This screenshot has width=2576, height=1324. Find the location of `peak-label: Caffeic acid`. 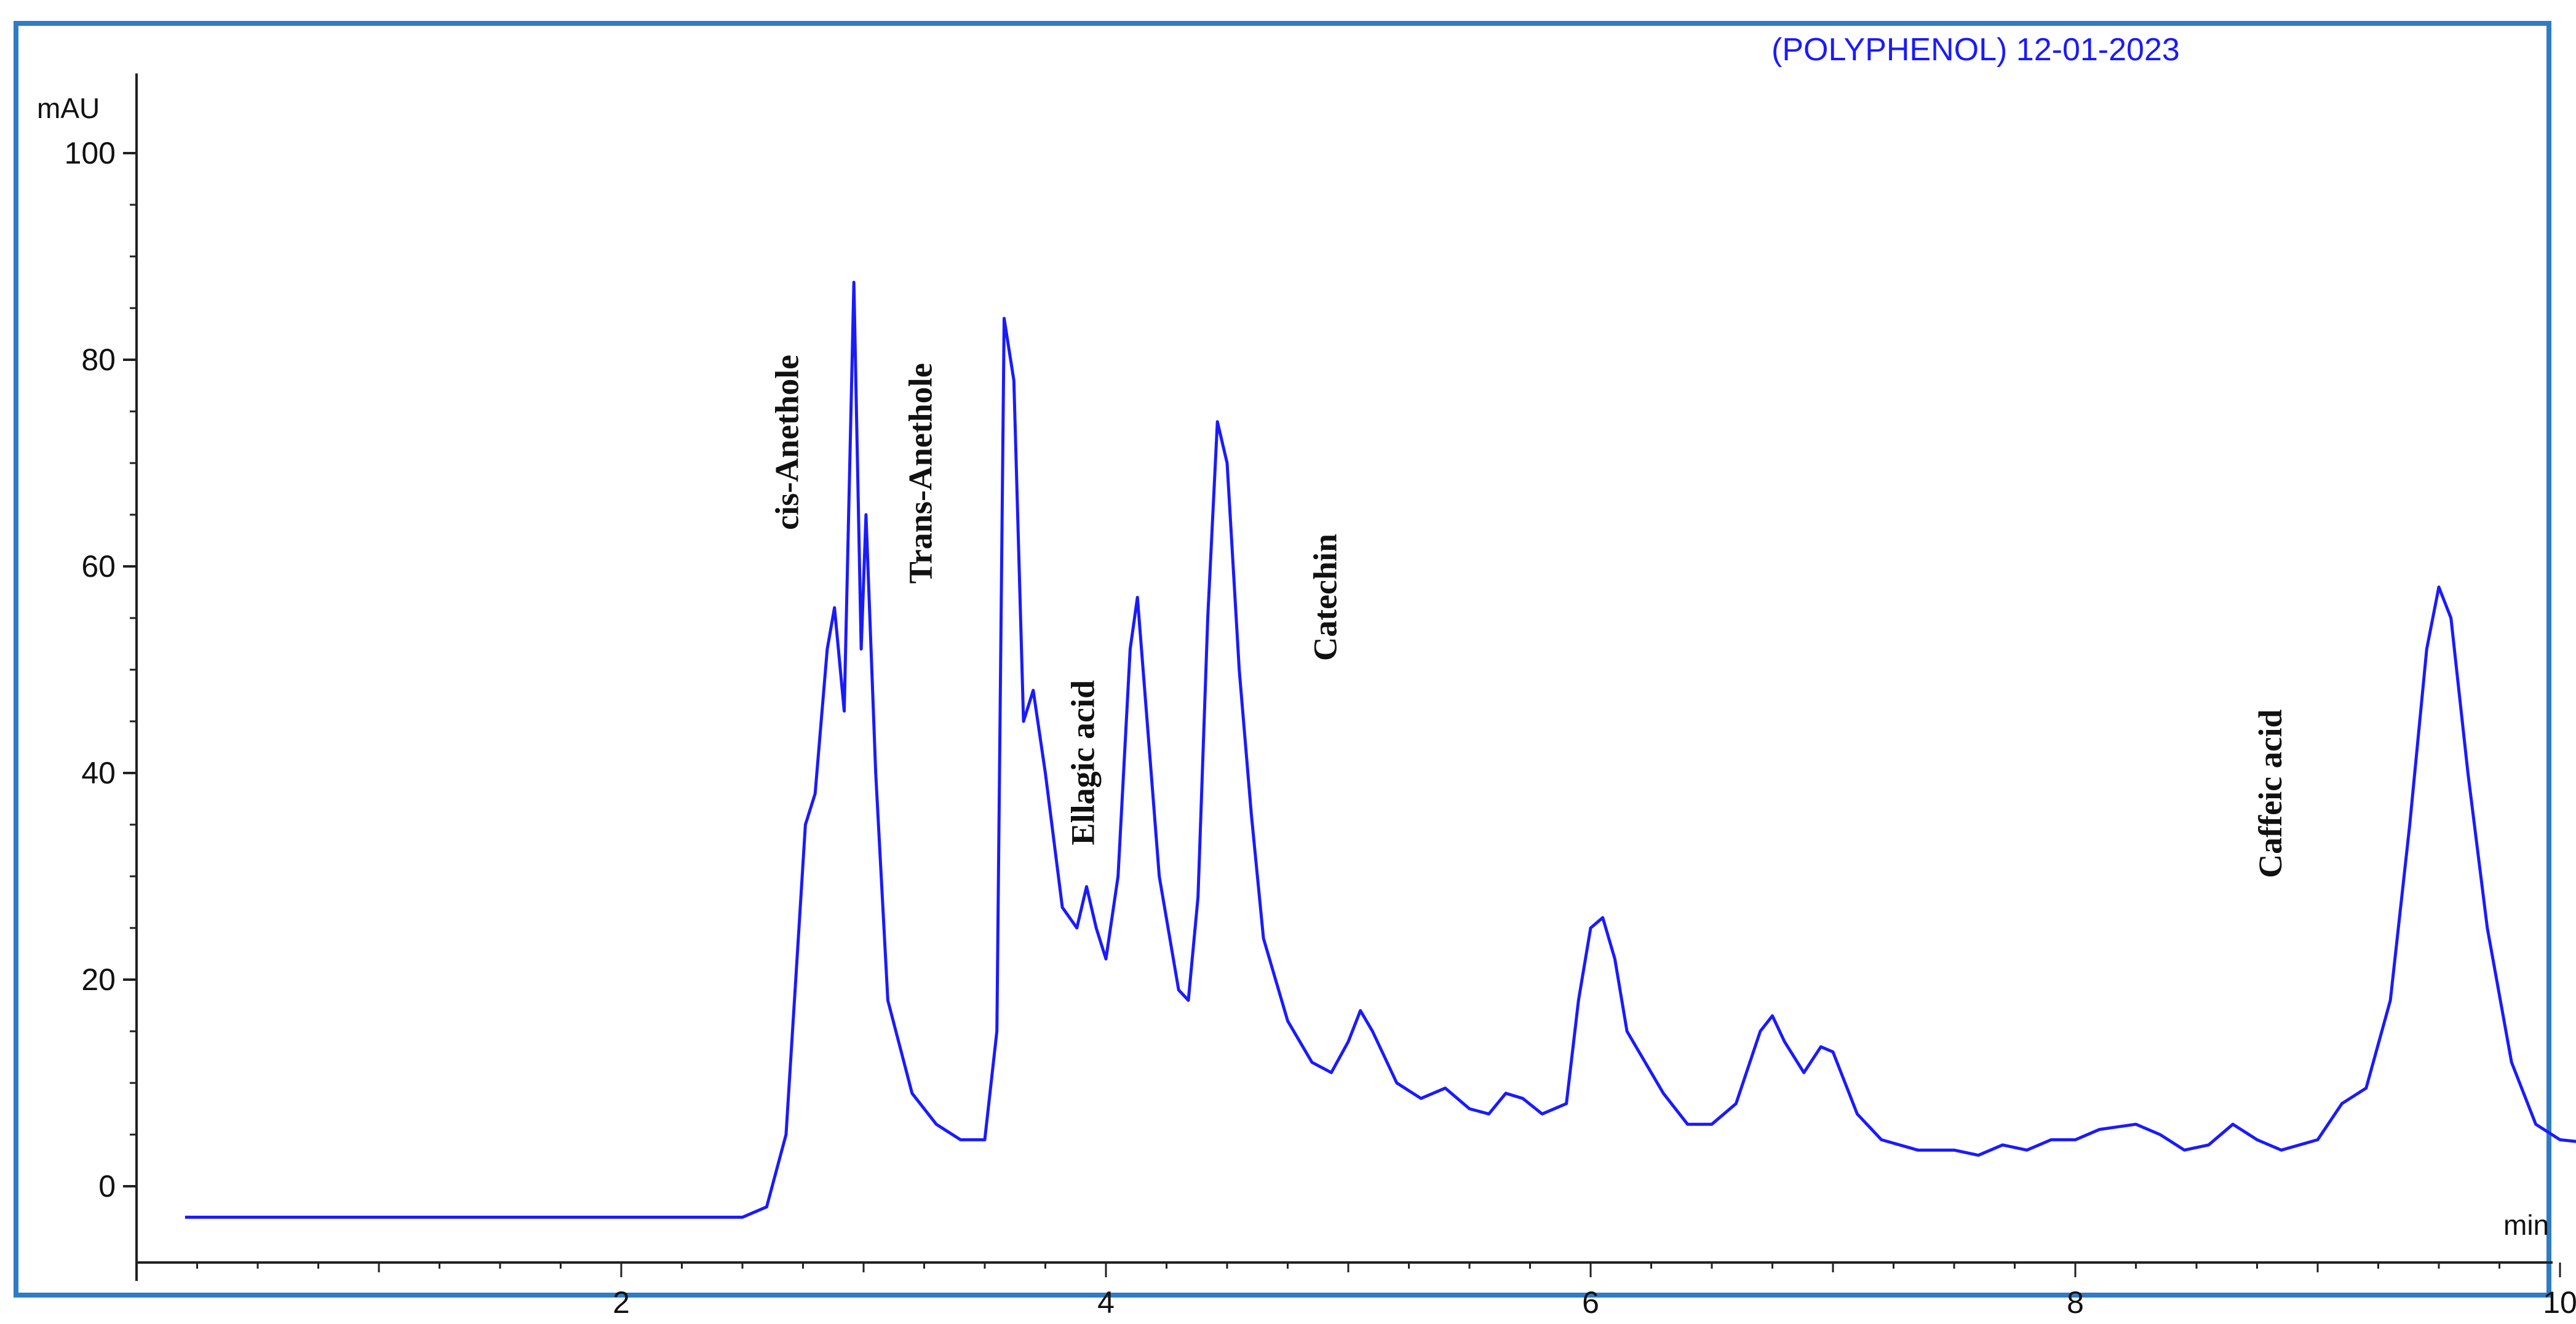

peak-label: Caffeic acid is located at coordinates (2270, 793).